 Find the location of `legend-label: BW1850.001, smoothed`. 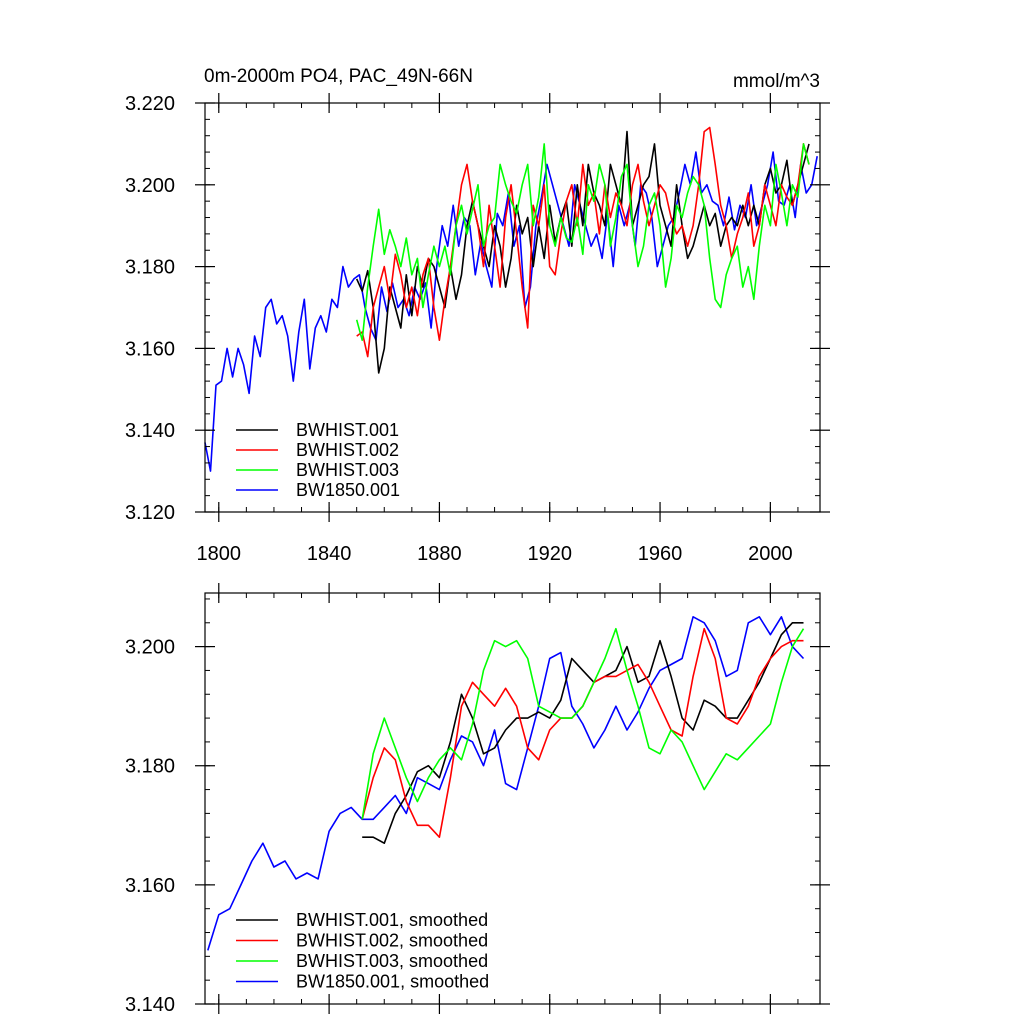

legend-label: BW1850.001, smoothed is located at coordinates (392, 982).